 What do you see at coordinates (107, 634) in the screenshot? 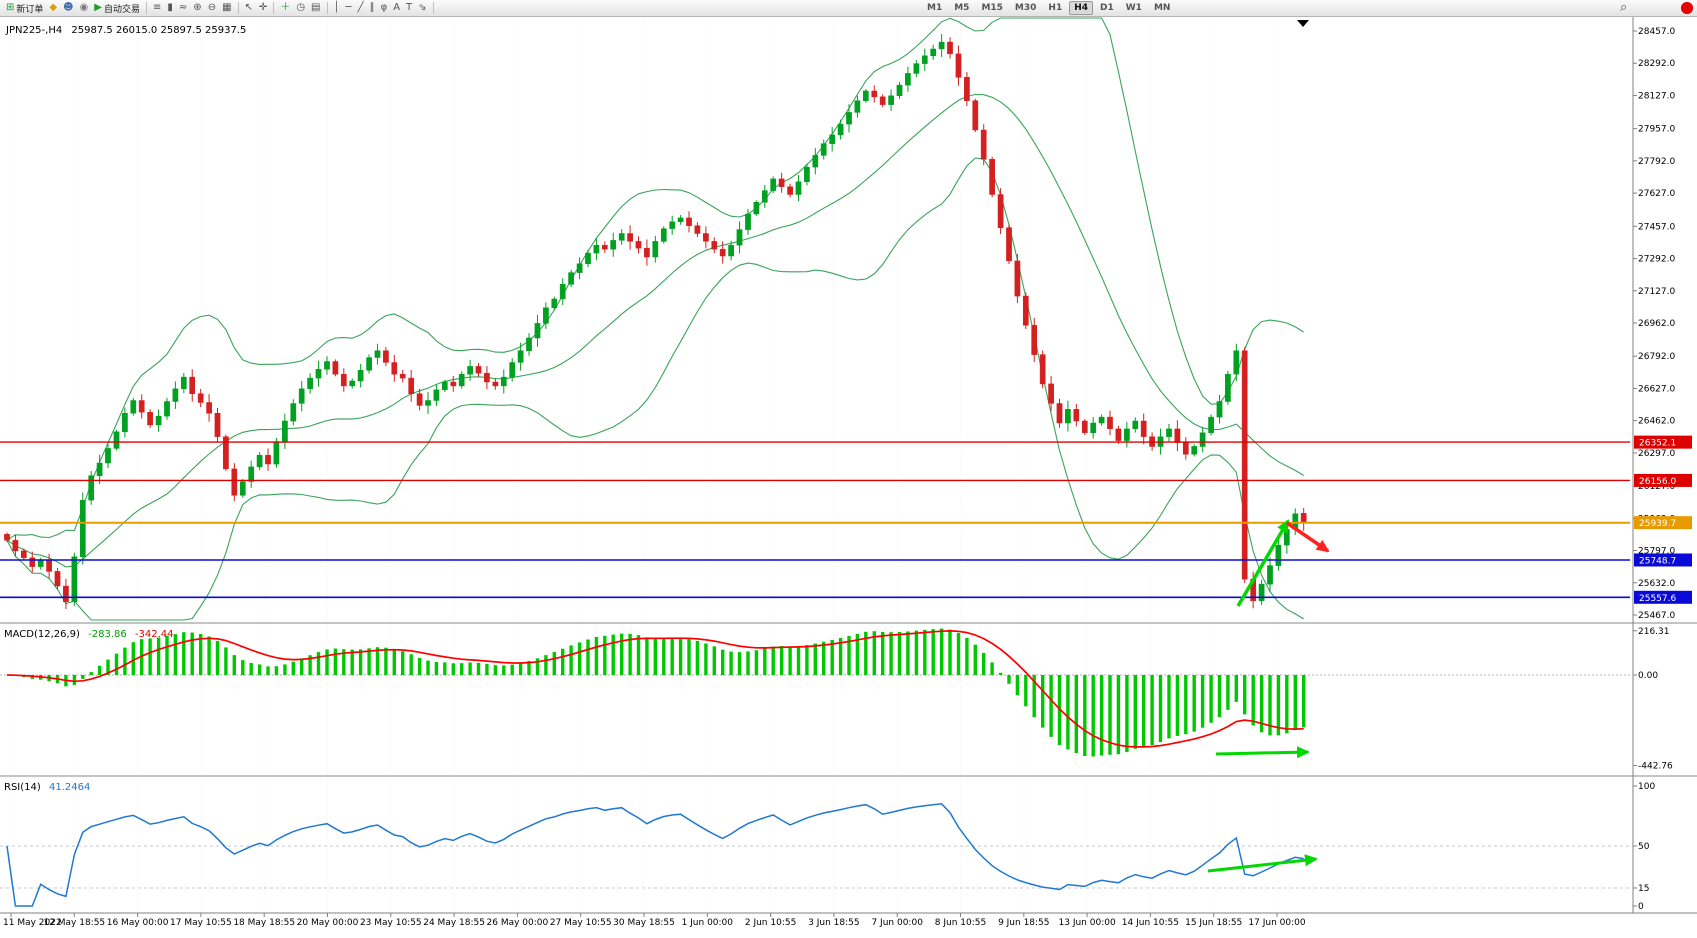
I see `macd-value: -283.86` at bounding box center [107, 634].